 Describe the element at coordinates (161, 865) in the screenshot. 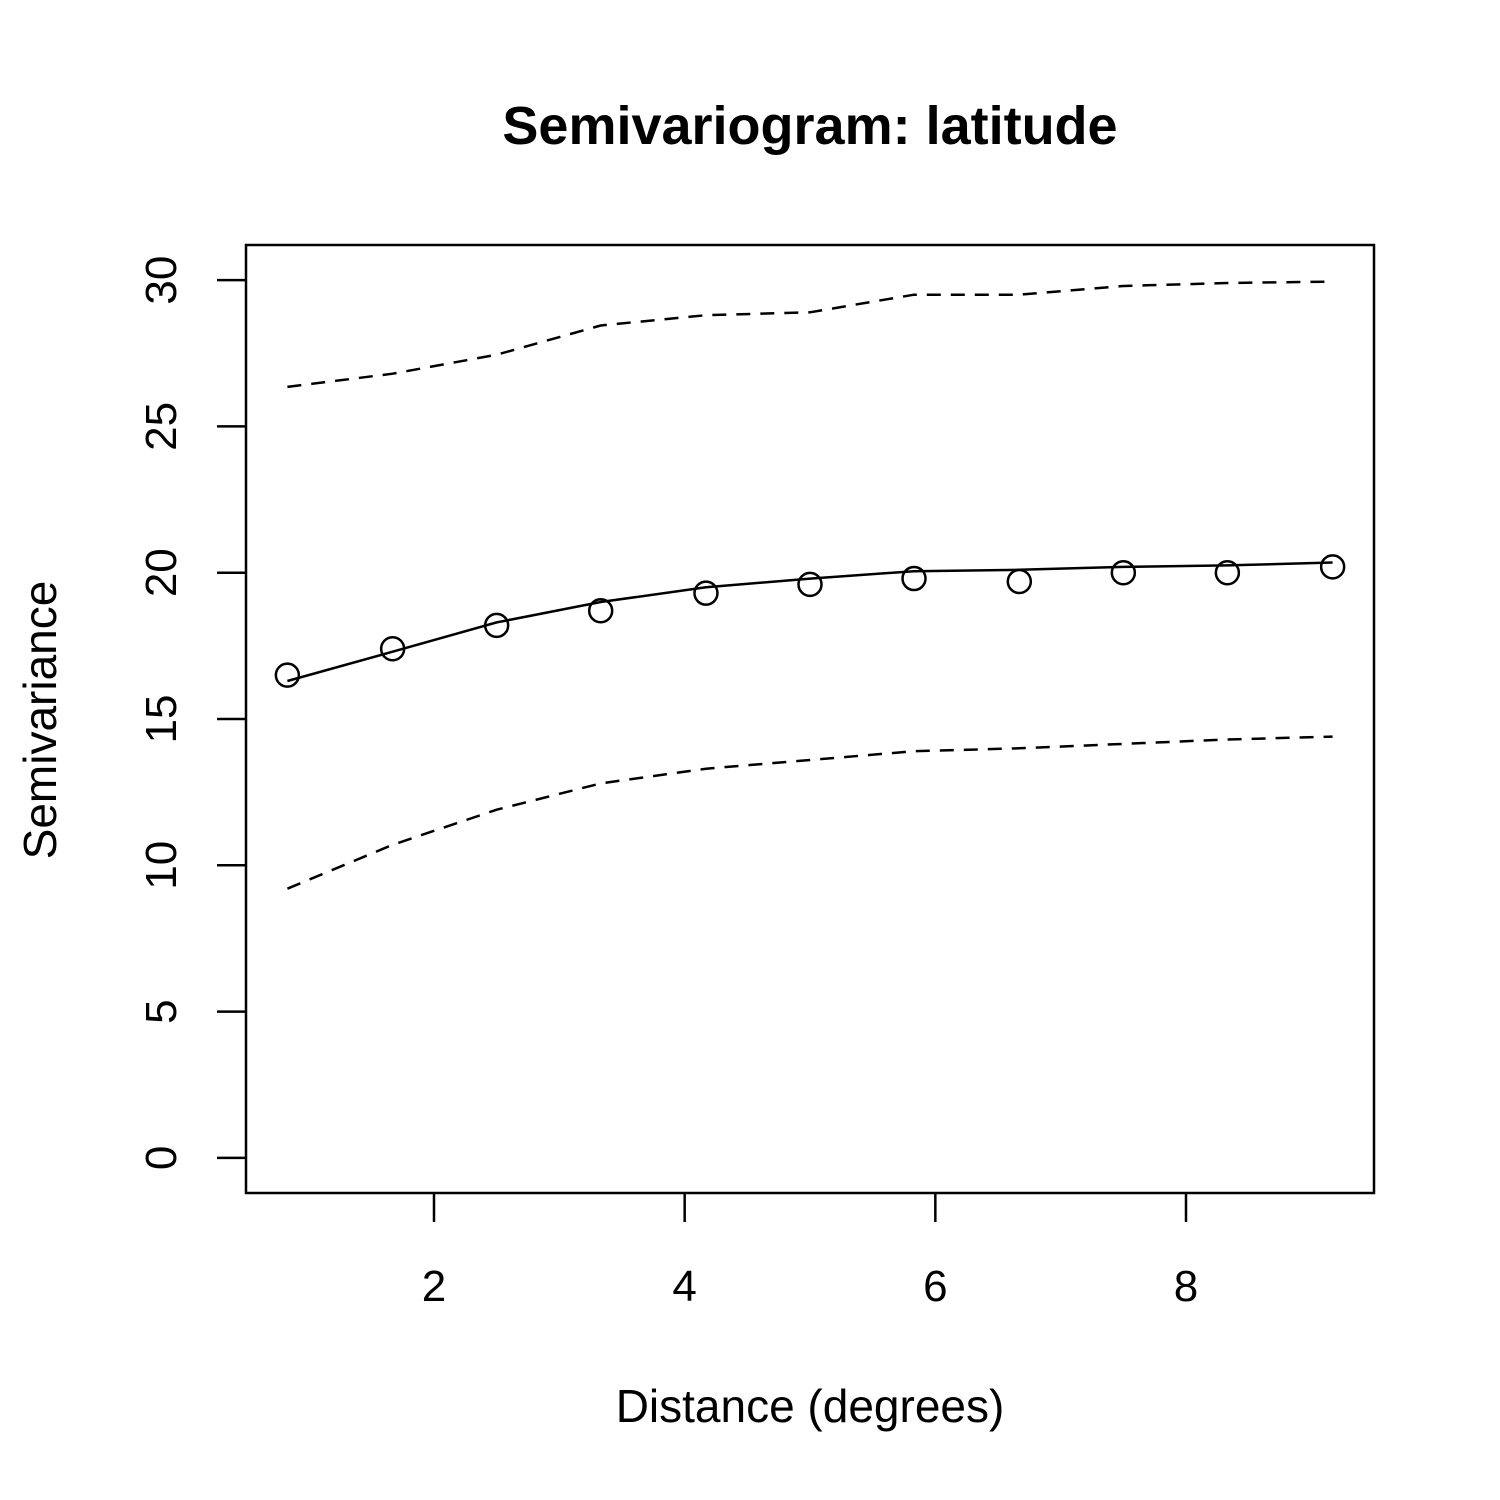

I see `y-tick-label: 10` at that location.